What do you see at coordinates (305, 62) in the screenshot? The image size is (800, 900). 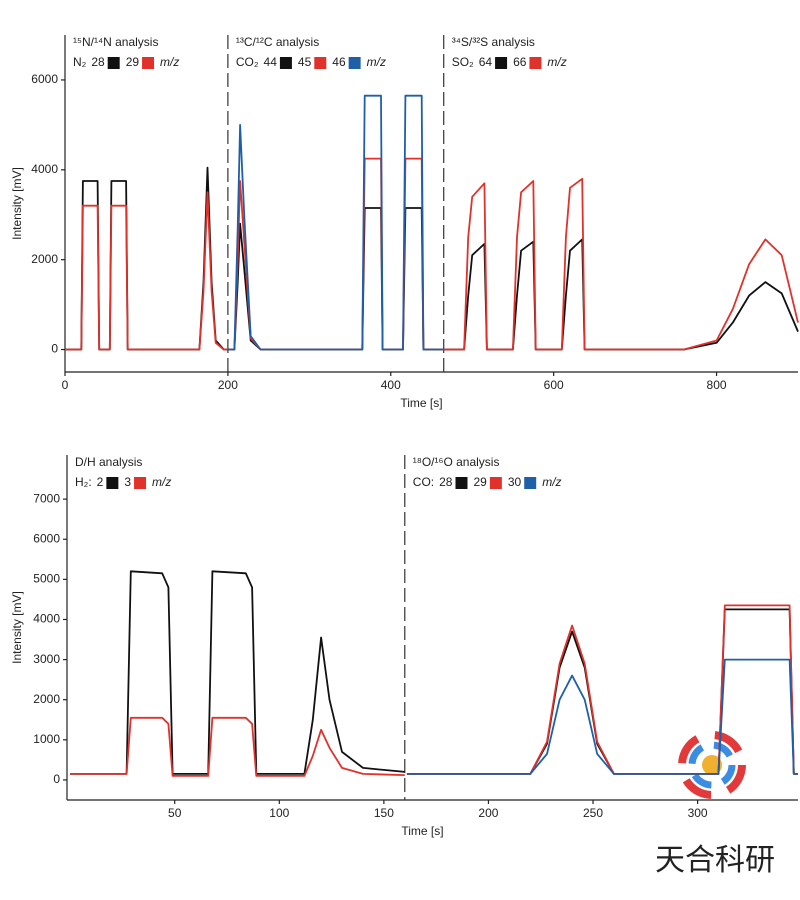 I see `legend-label: 45` at bounding box center [305, 62].